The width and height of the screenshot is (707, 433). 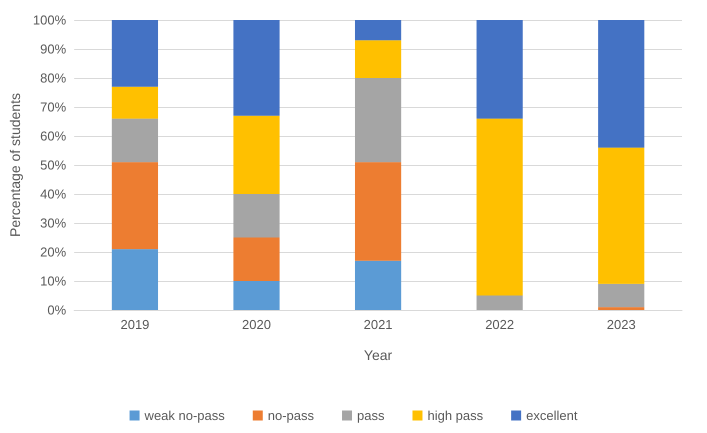 What do you see at coordinates (53, 223) in the screenshot?
I see `y-tick-label: 30%` at bounding box center [53, 223].